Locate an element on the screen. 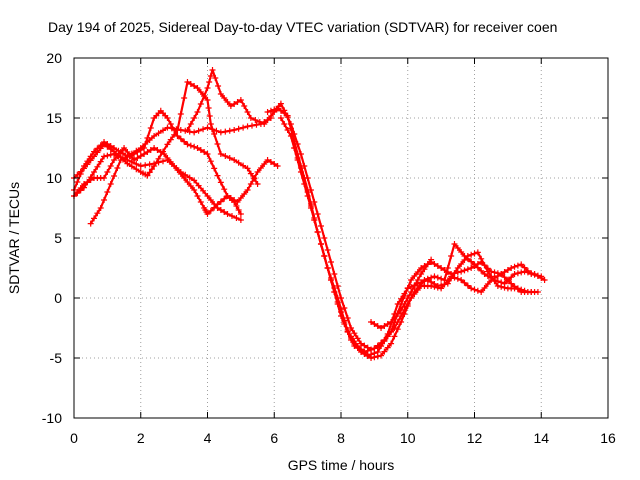  y-axis-label: SDTVAR / TECUs is located at coordinates (14, 238).